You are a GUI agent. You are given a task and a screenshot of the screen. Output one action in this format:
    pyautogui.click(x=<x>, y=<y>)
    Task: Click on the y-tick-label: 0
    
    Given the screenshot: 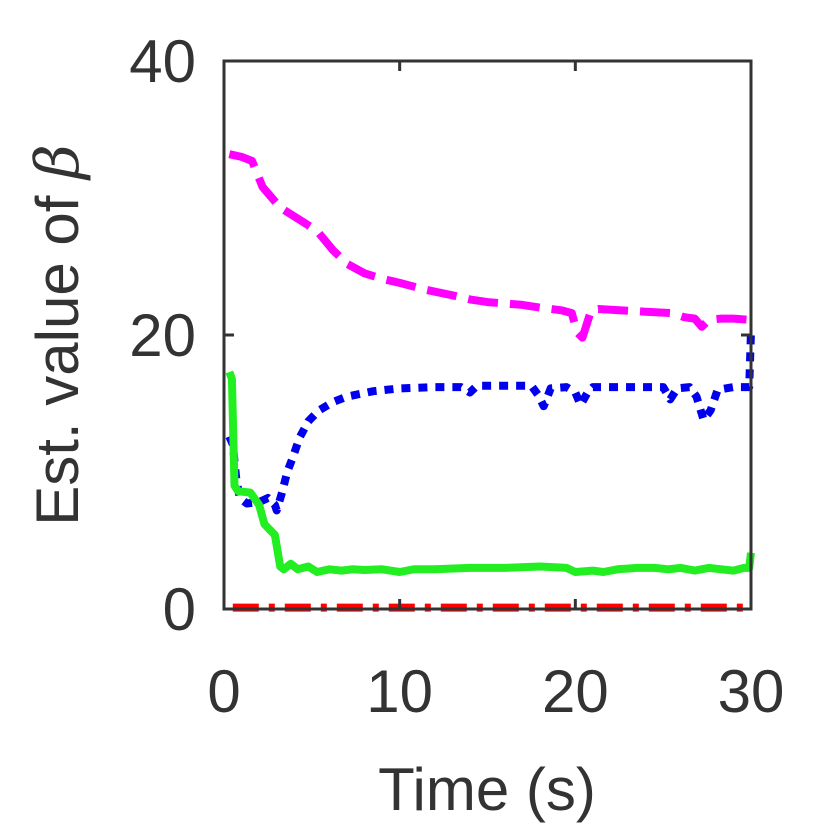 What is the action you would take?
    pyautogui.click(x=179, y=609)
    